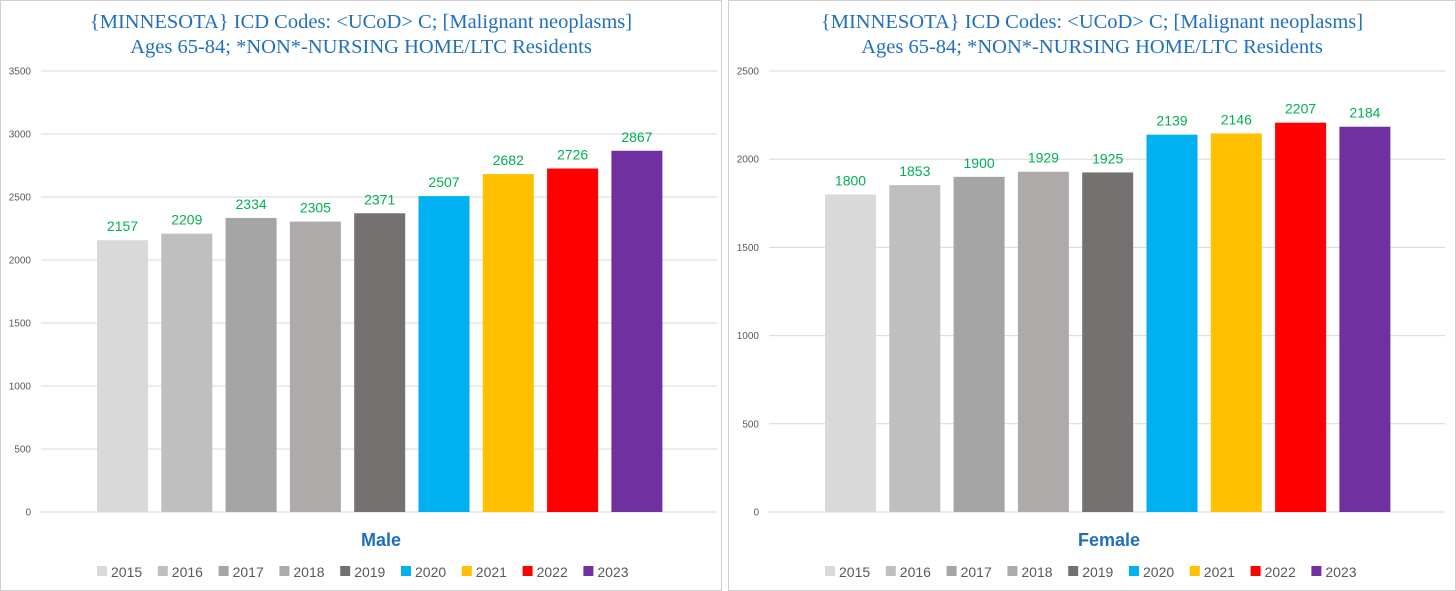 This screenshot has height=591, width=1456. What do you see at coordinates (1171, 121) in the screenshot?
I see `data-label: 2139` at bounding box center [1171, 121].